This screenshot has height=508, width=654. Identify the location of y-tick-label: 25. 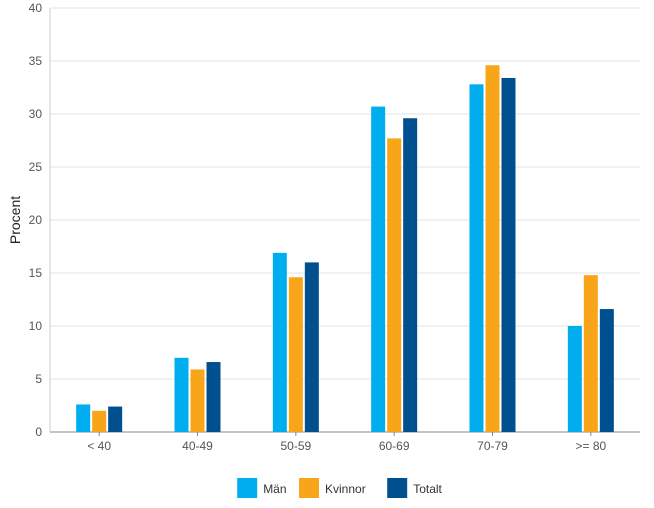
(36, 167).